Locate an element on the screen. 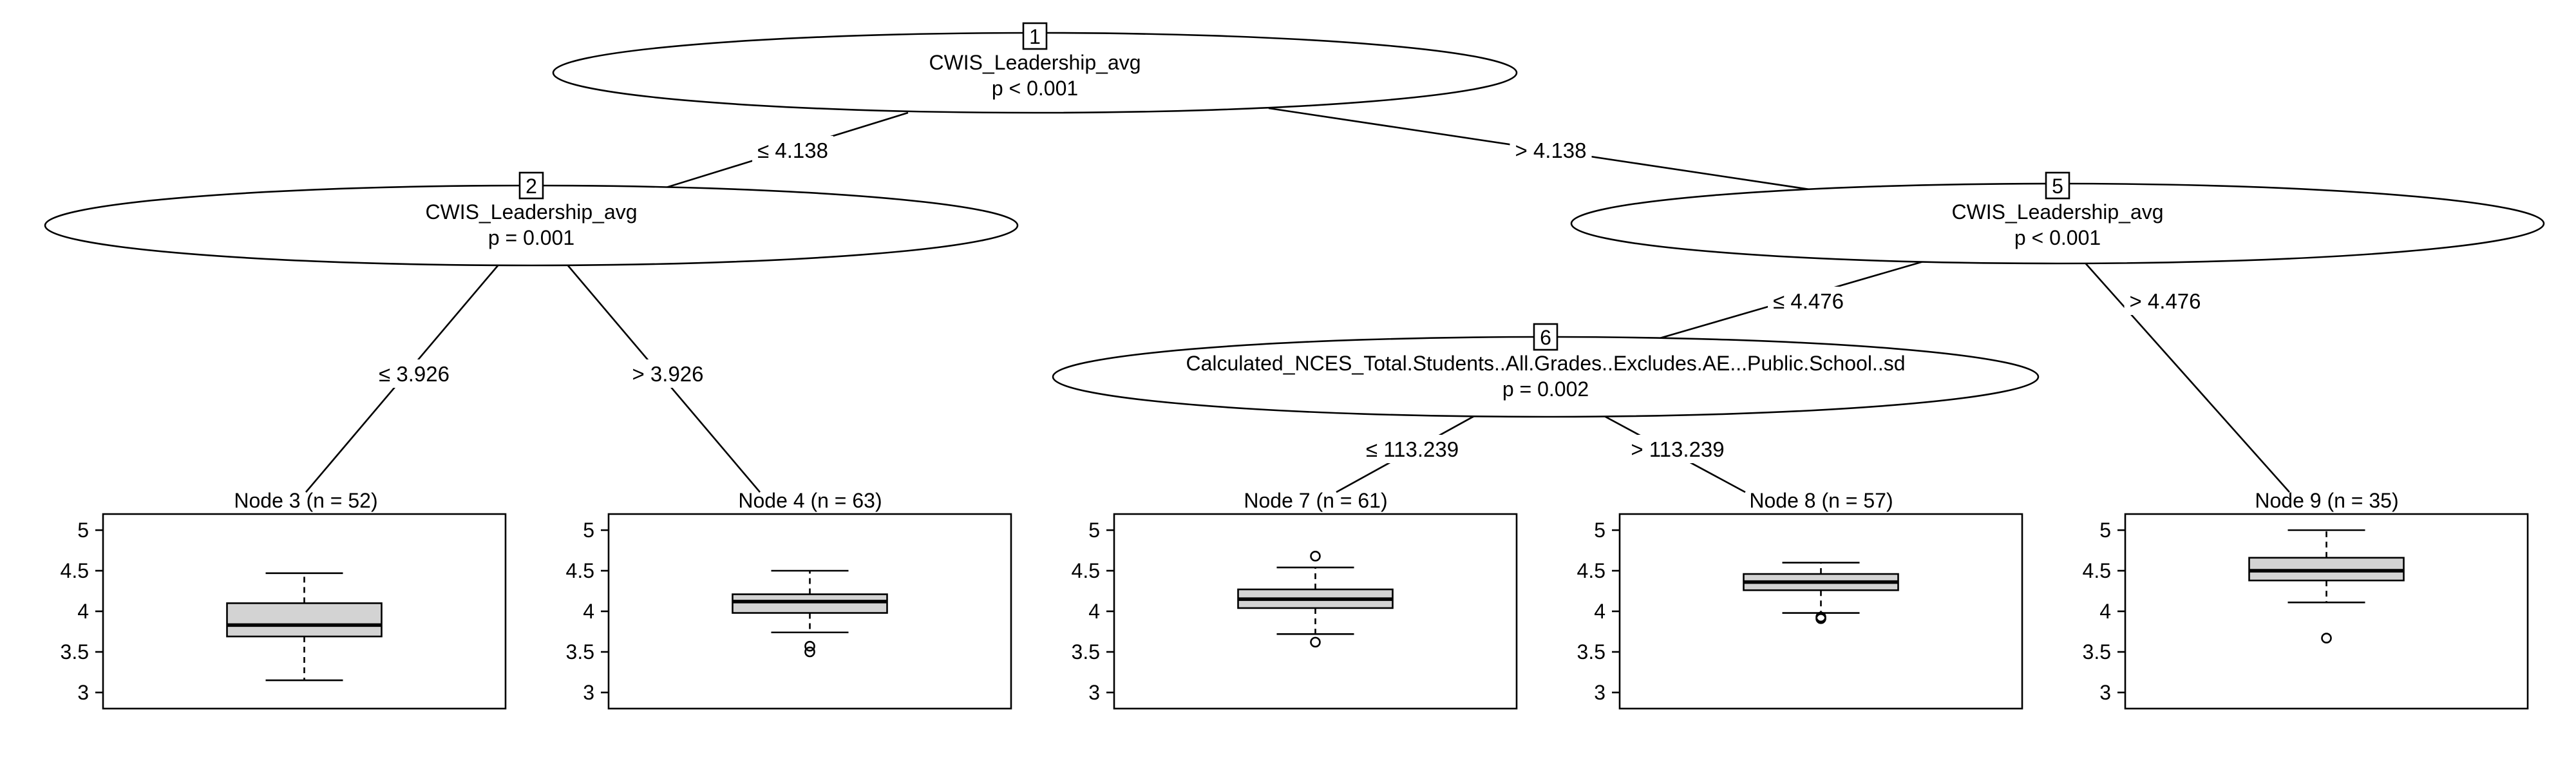  inner-node-1: CWIS_Leadership_avg p < 0.001 1 is located at coordinates (1035, 68).